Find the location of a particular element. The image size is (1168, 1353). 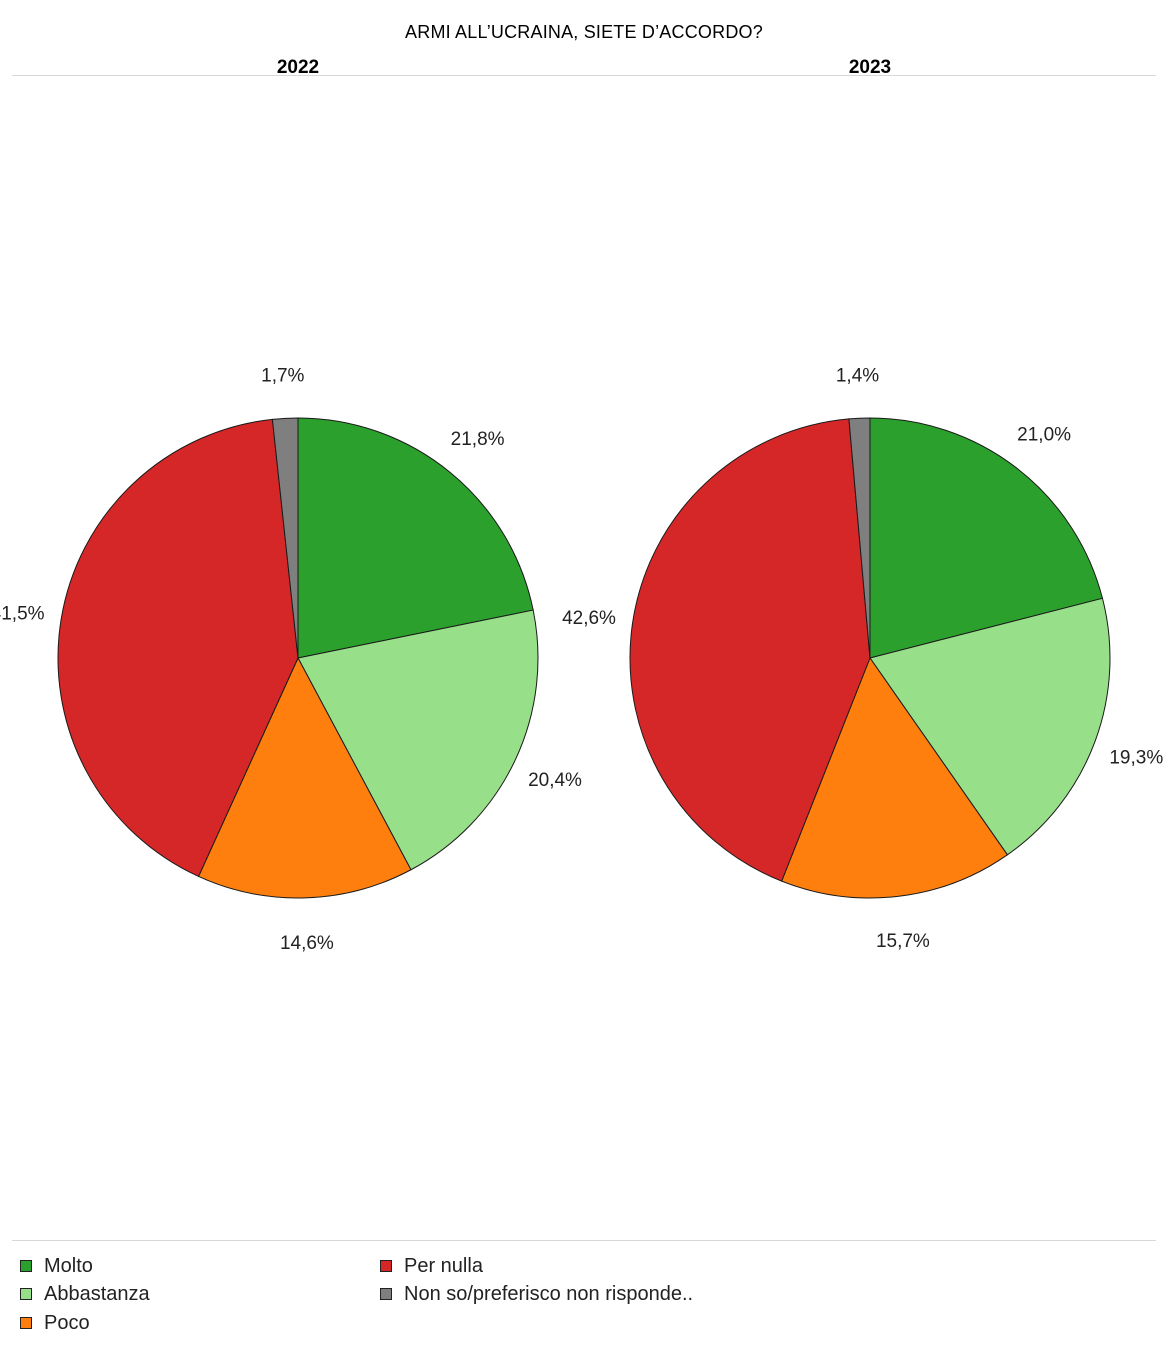

legend-item-per-nulla: Per nulla is located at coordinates (431, 1266).